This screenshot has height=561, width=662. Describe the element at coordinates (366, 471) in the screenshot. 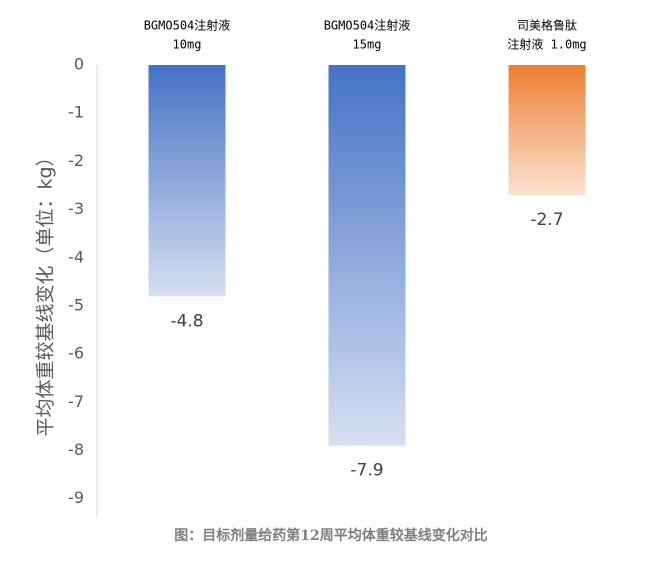

I see `data-label: -7.9` at that location.